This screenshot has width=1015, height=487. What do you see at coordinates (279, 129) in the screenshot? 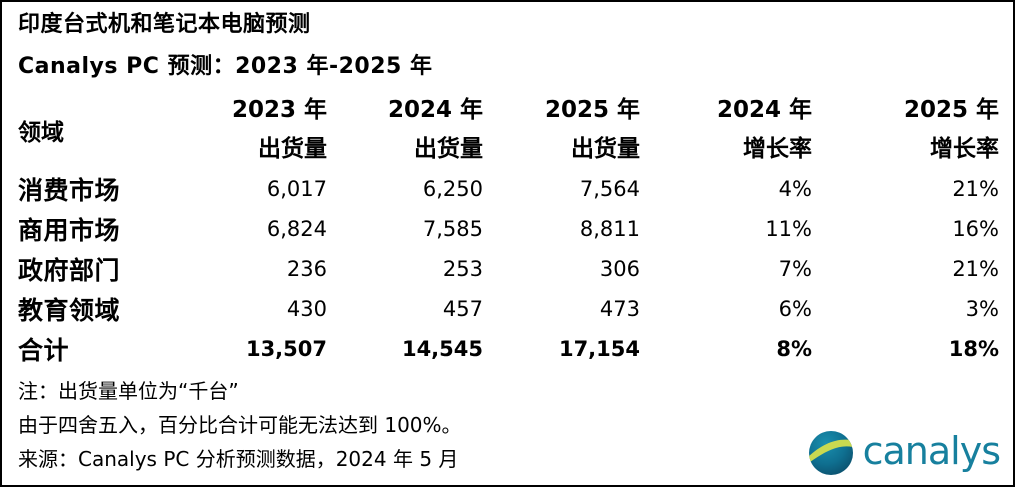
I see `column-header-2023-shipments: 2023 年 出货量` at bounding box center [279, 129].